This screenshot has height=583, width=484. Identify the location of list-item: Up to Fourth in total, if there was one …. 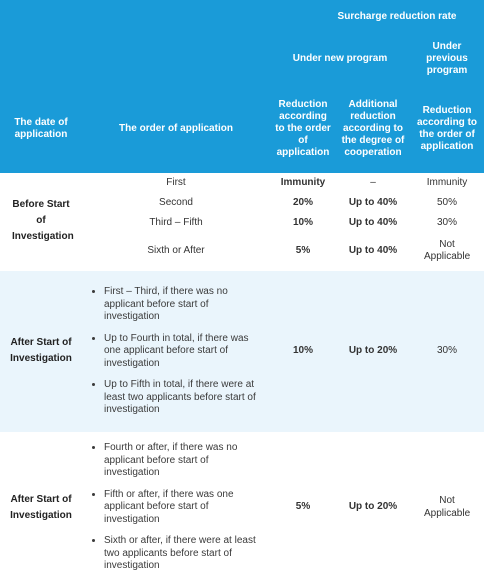
(183, 352).